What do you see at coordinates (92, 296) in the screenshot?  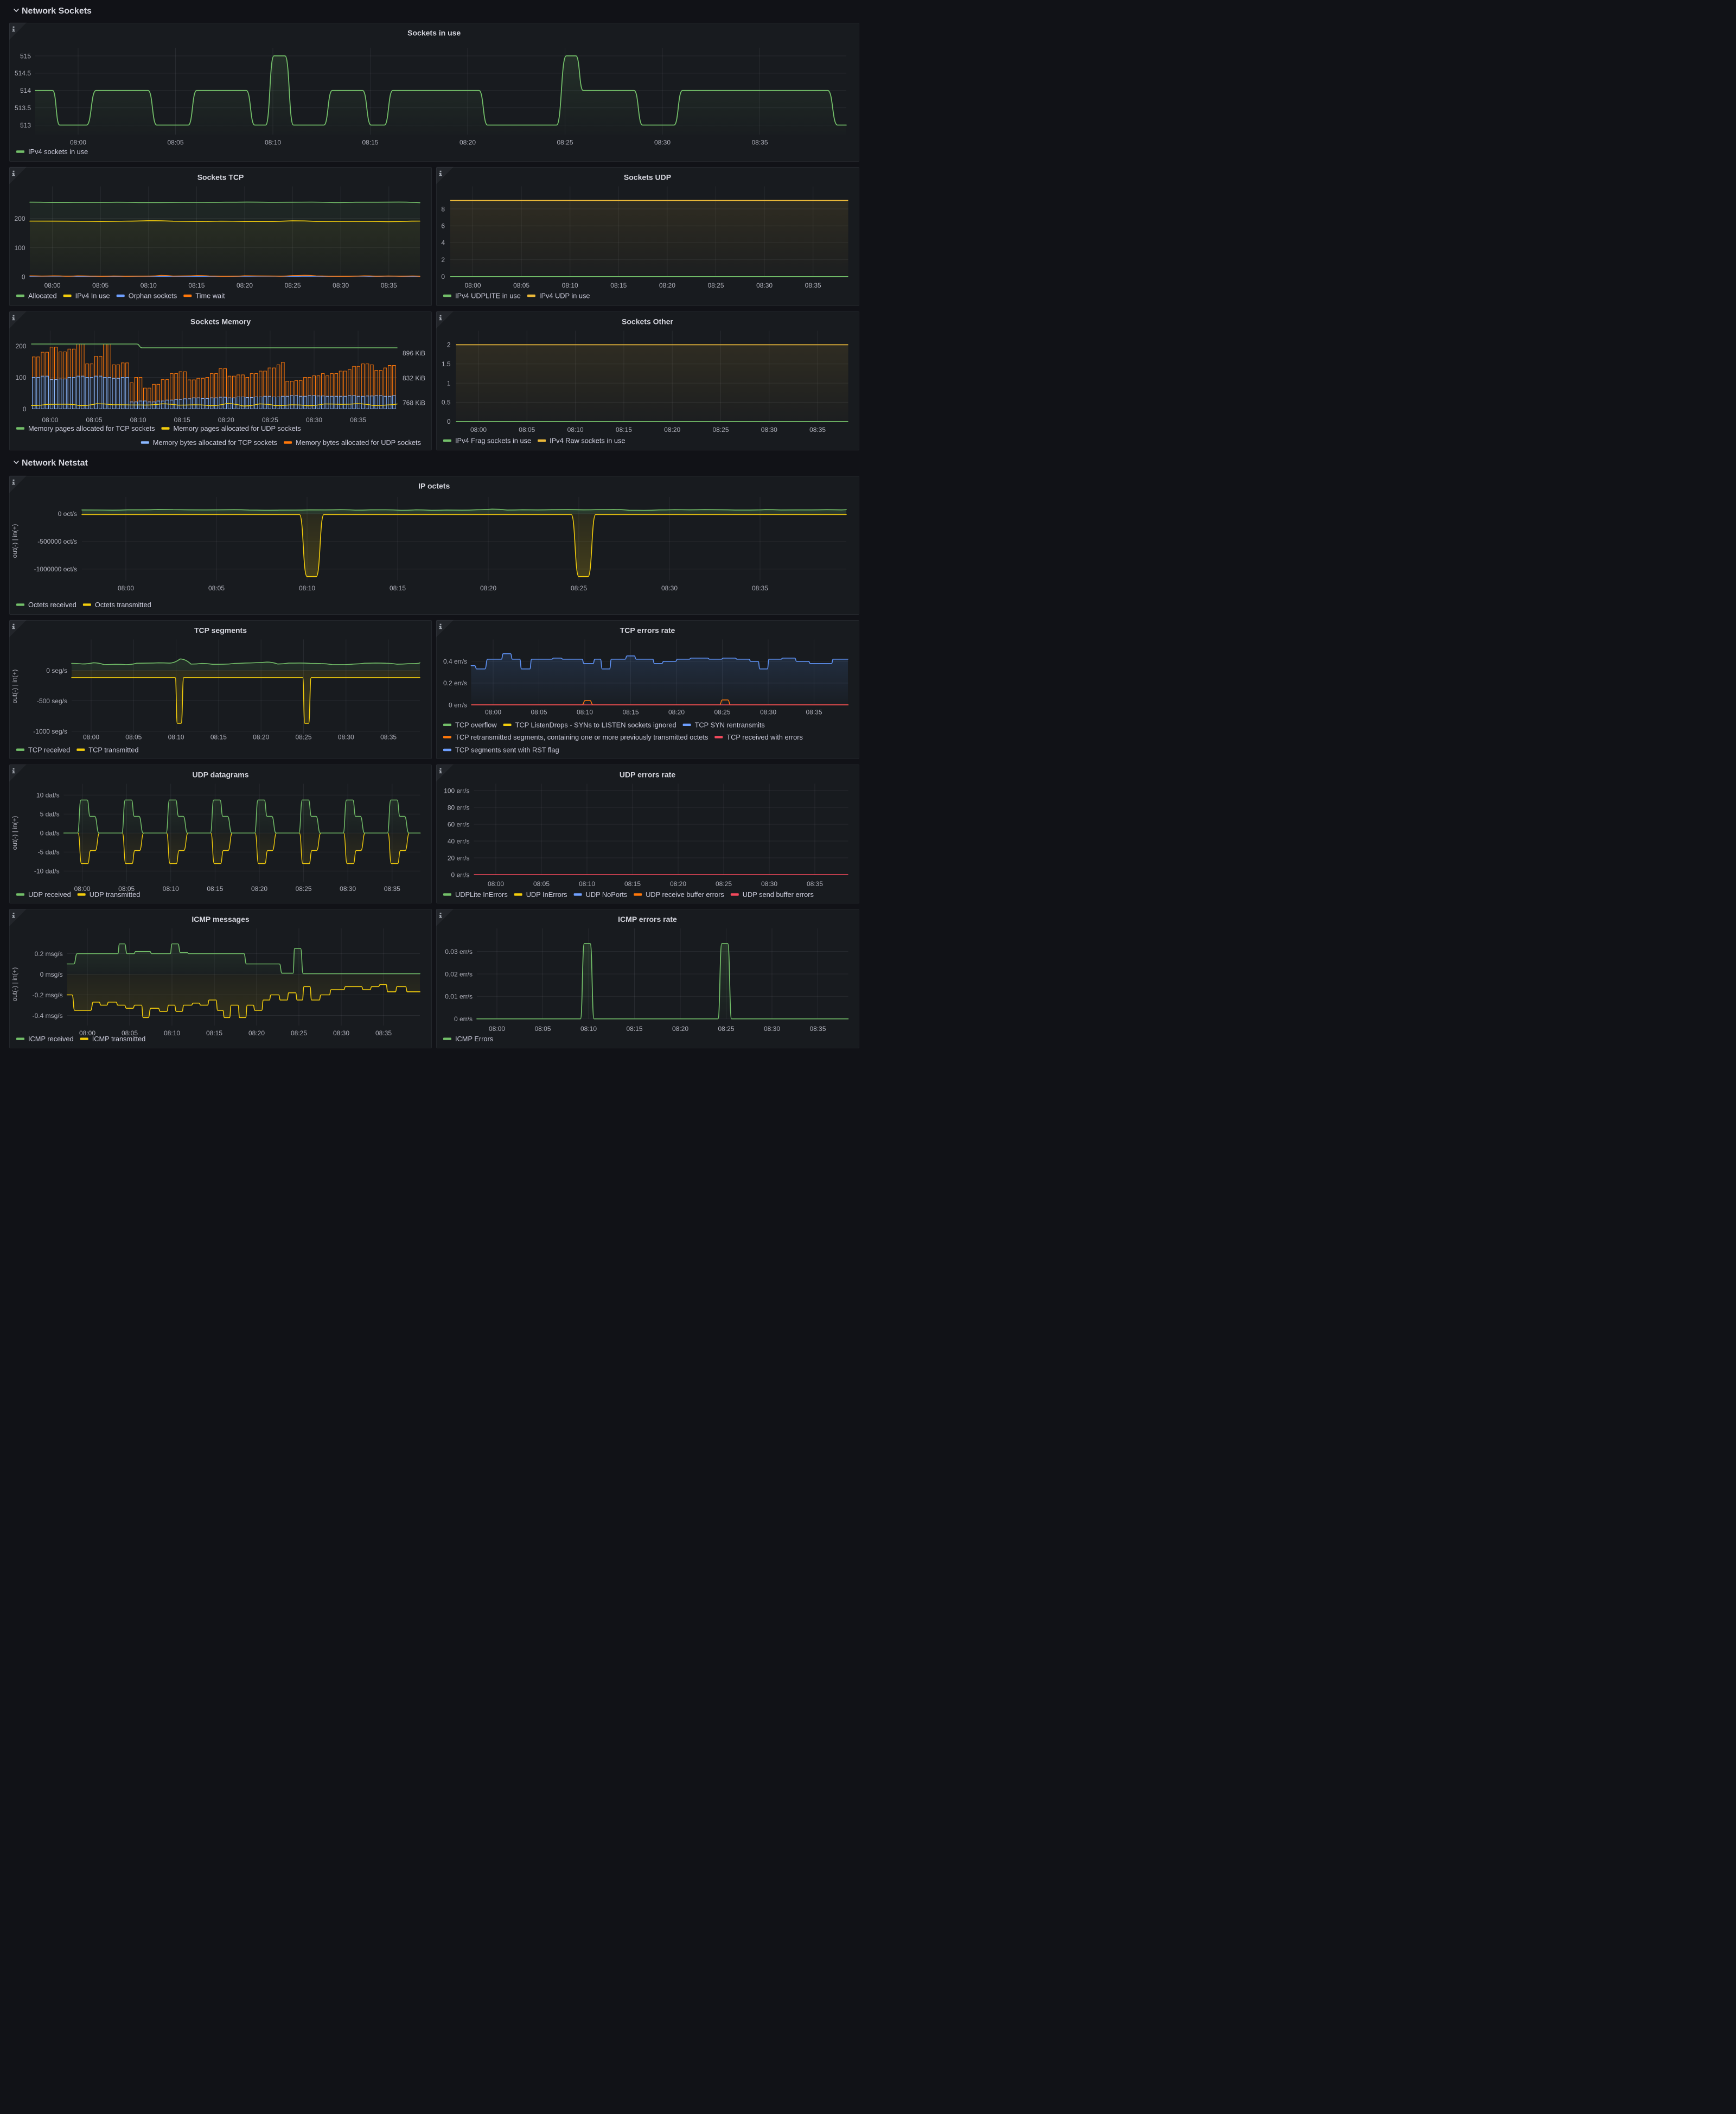 I see `svg-text: IPv4 In use` at bounding box center [92, 296].